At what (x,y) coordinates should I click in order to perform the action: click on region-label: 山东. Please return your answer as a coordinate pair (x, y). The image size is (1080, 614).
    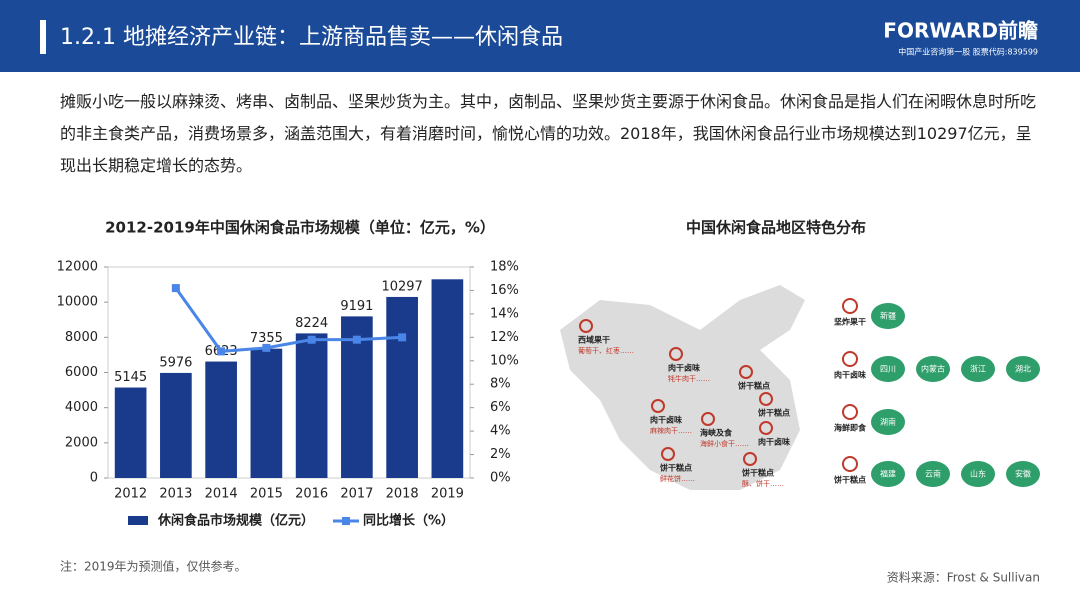
    Looking at the image, I should click on (978, 474).